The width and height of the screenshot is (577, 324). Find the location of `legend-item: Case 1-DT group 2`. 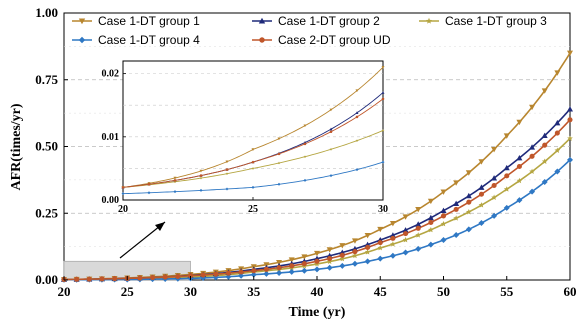

legend-item: Case 1-DT group 2 is located at coordinates (316, 21).